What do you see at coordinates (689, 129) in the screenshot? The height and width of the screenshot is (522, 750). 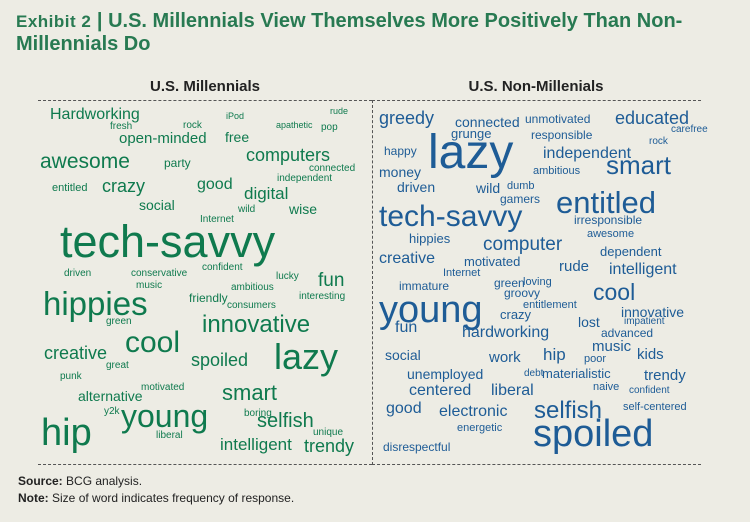 I see `cloud-word: carefree` at bounding box center [689, 129].